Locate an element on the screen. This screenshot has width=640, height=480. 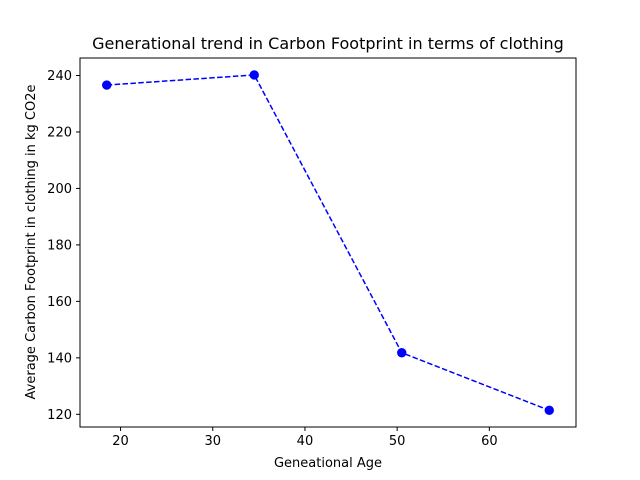
y-tick-label: 120 is located at coordinates (59, 415).